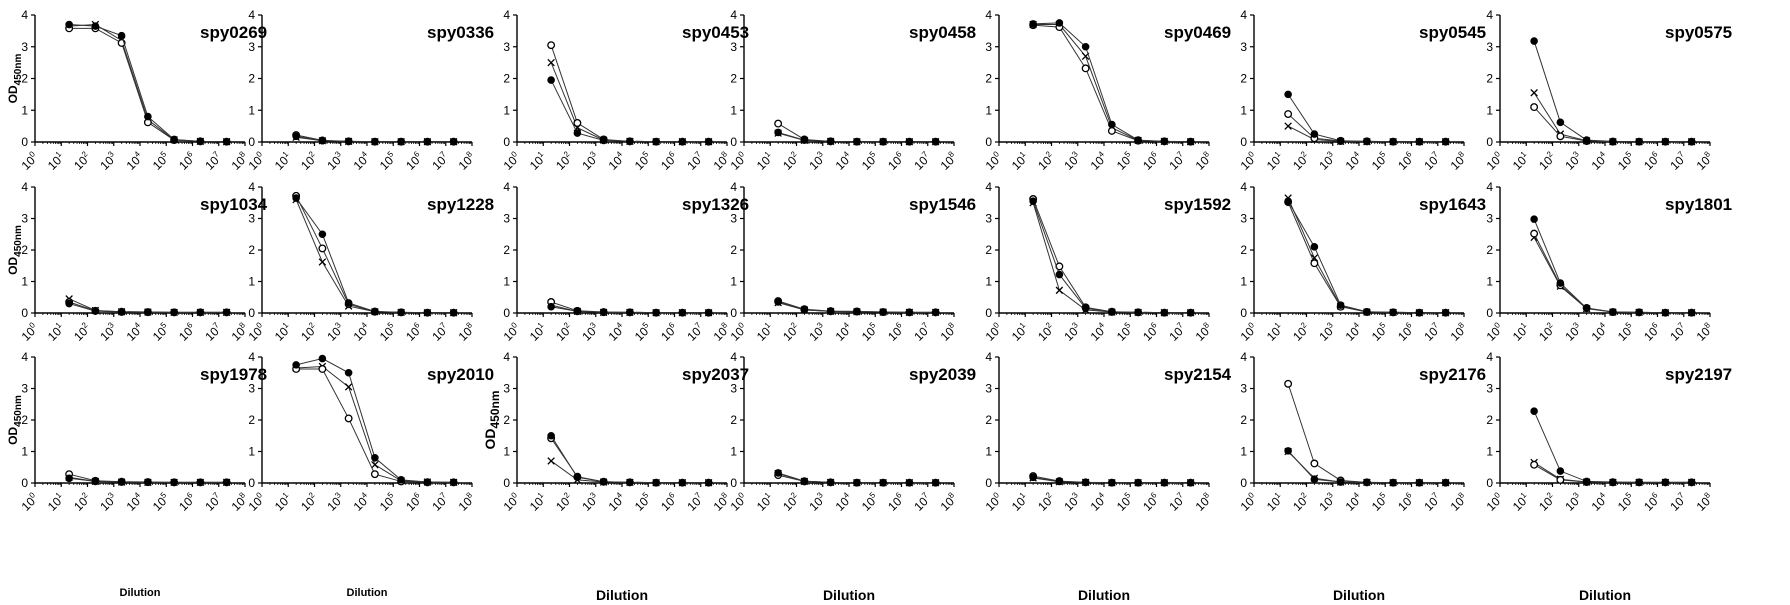  I want to click on series-line-open, so click(1111, 256).